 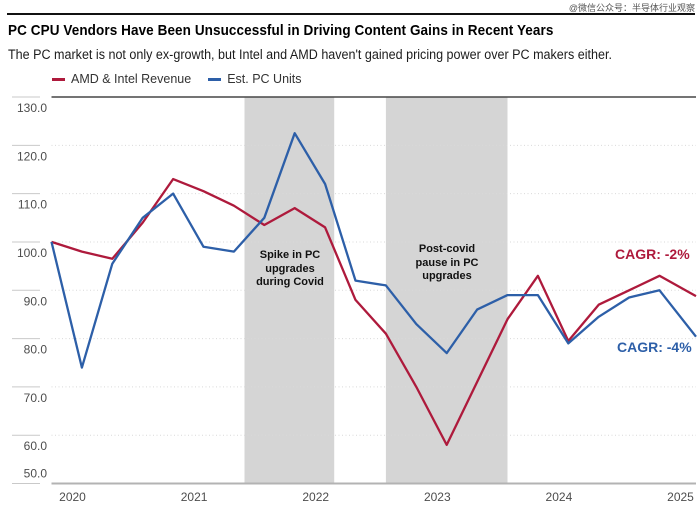 I want to click on revenue-line-swatch, so click(x=58, y=79).